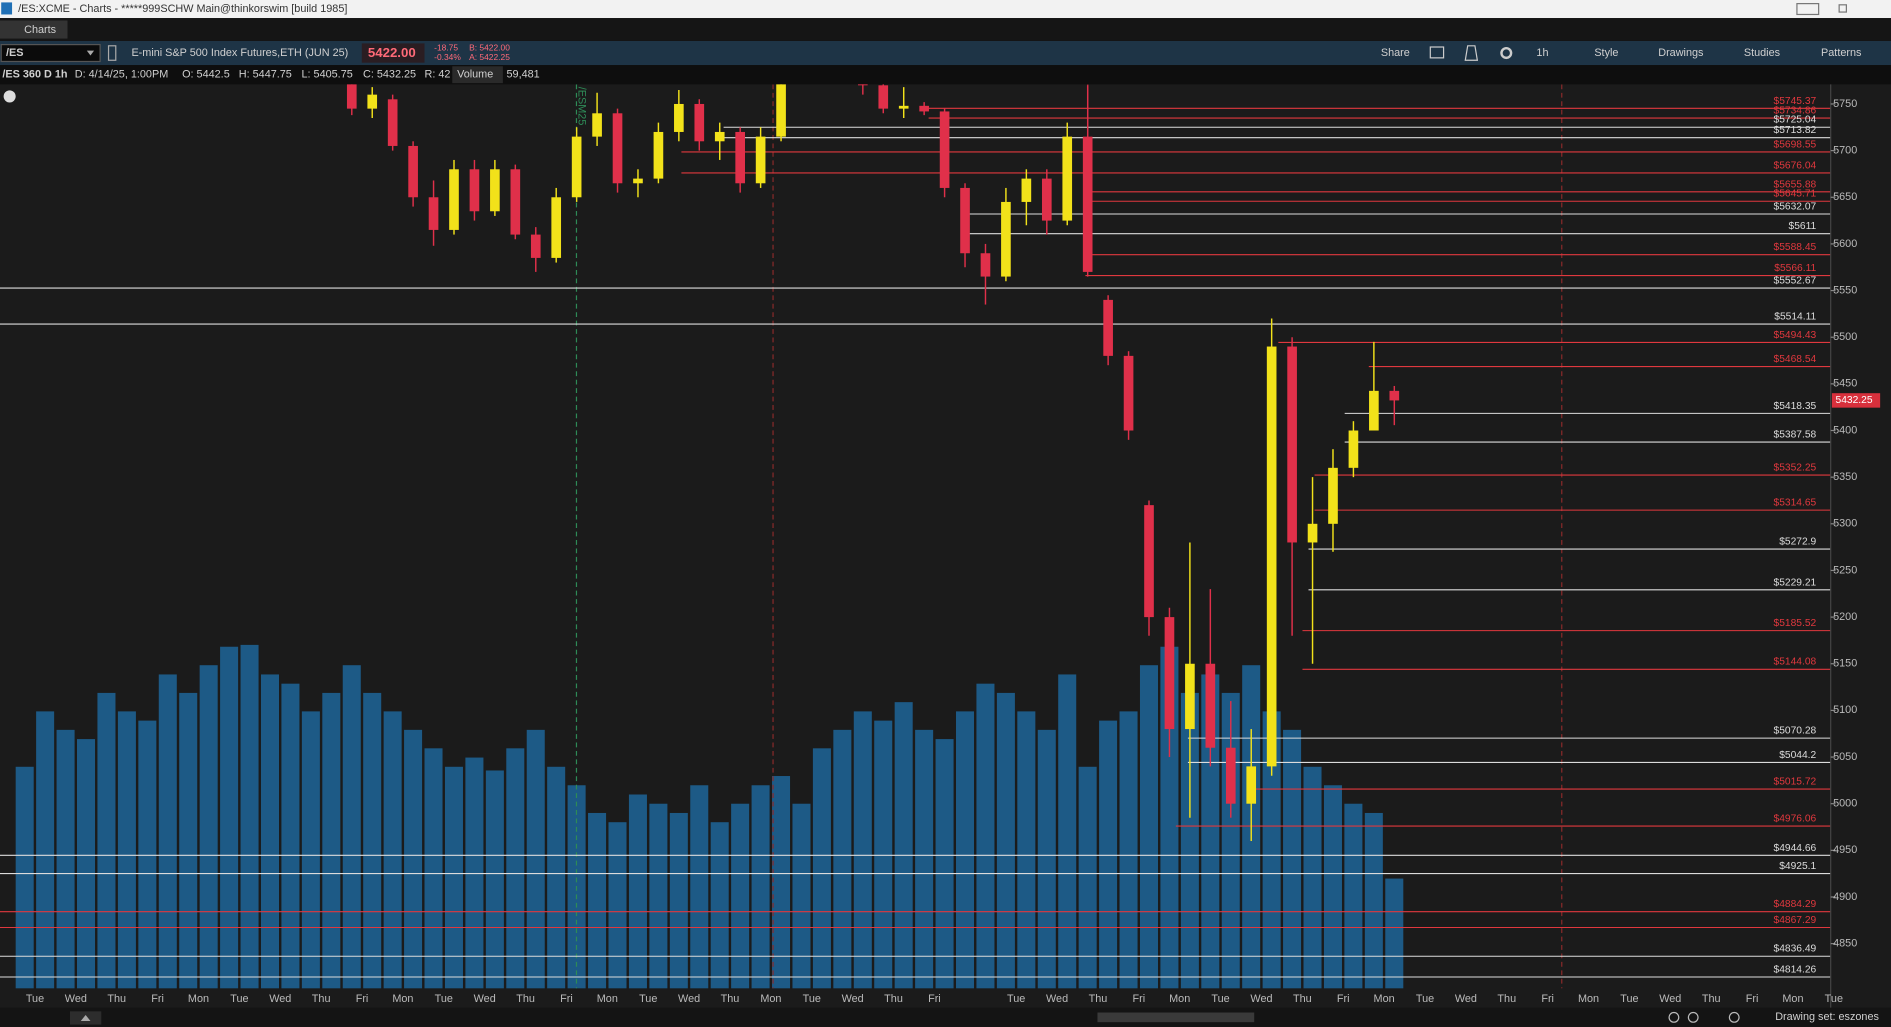  What do you see at coordinates (1795, 782) in the screenshot?
I see `level-label: $5015.72` at bounding box center [1795, 782].